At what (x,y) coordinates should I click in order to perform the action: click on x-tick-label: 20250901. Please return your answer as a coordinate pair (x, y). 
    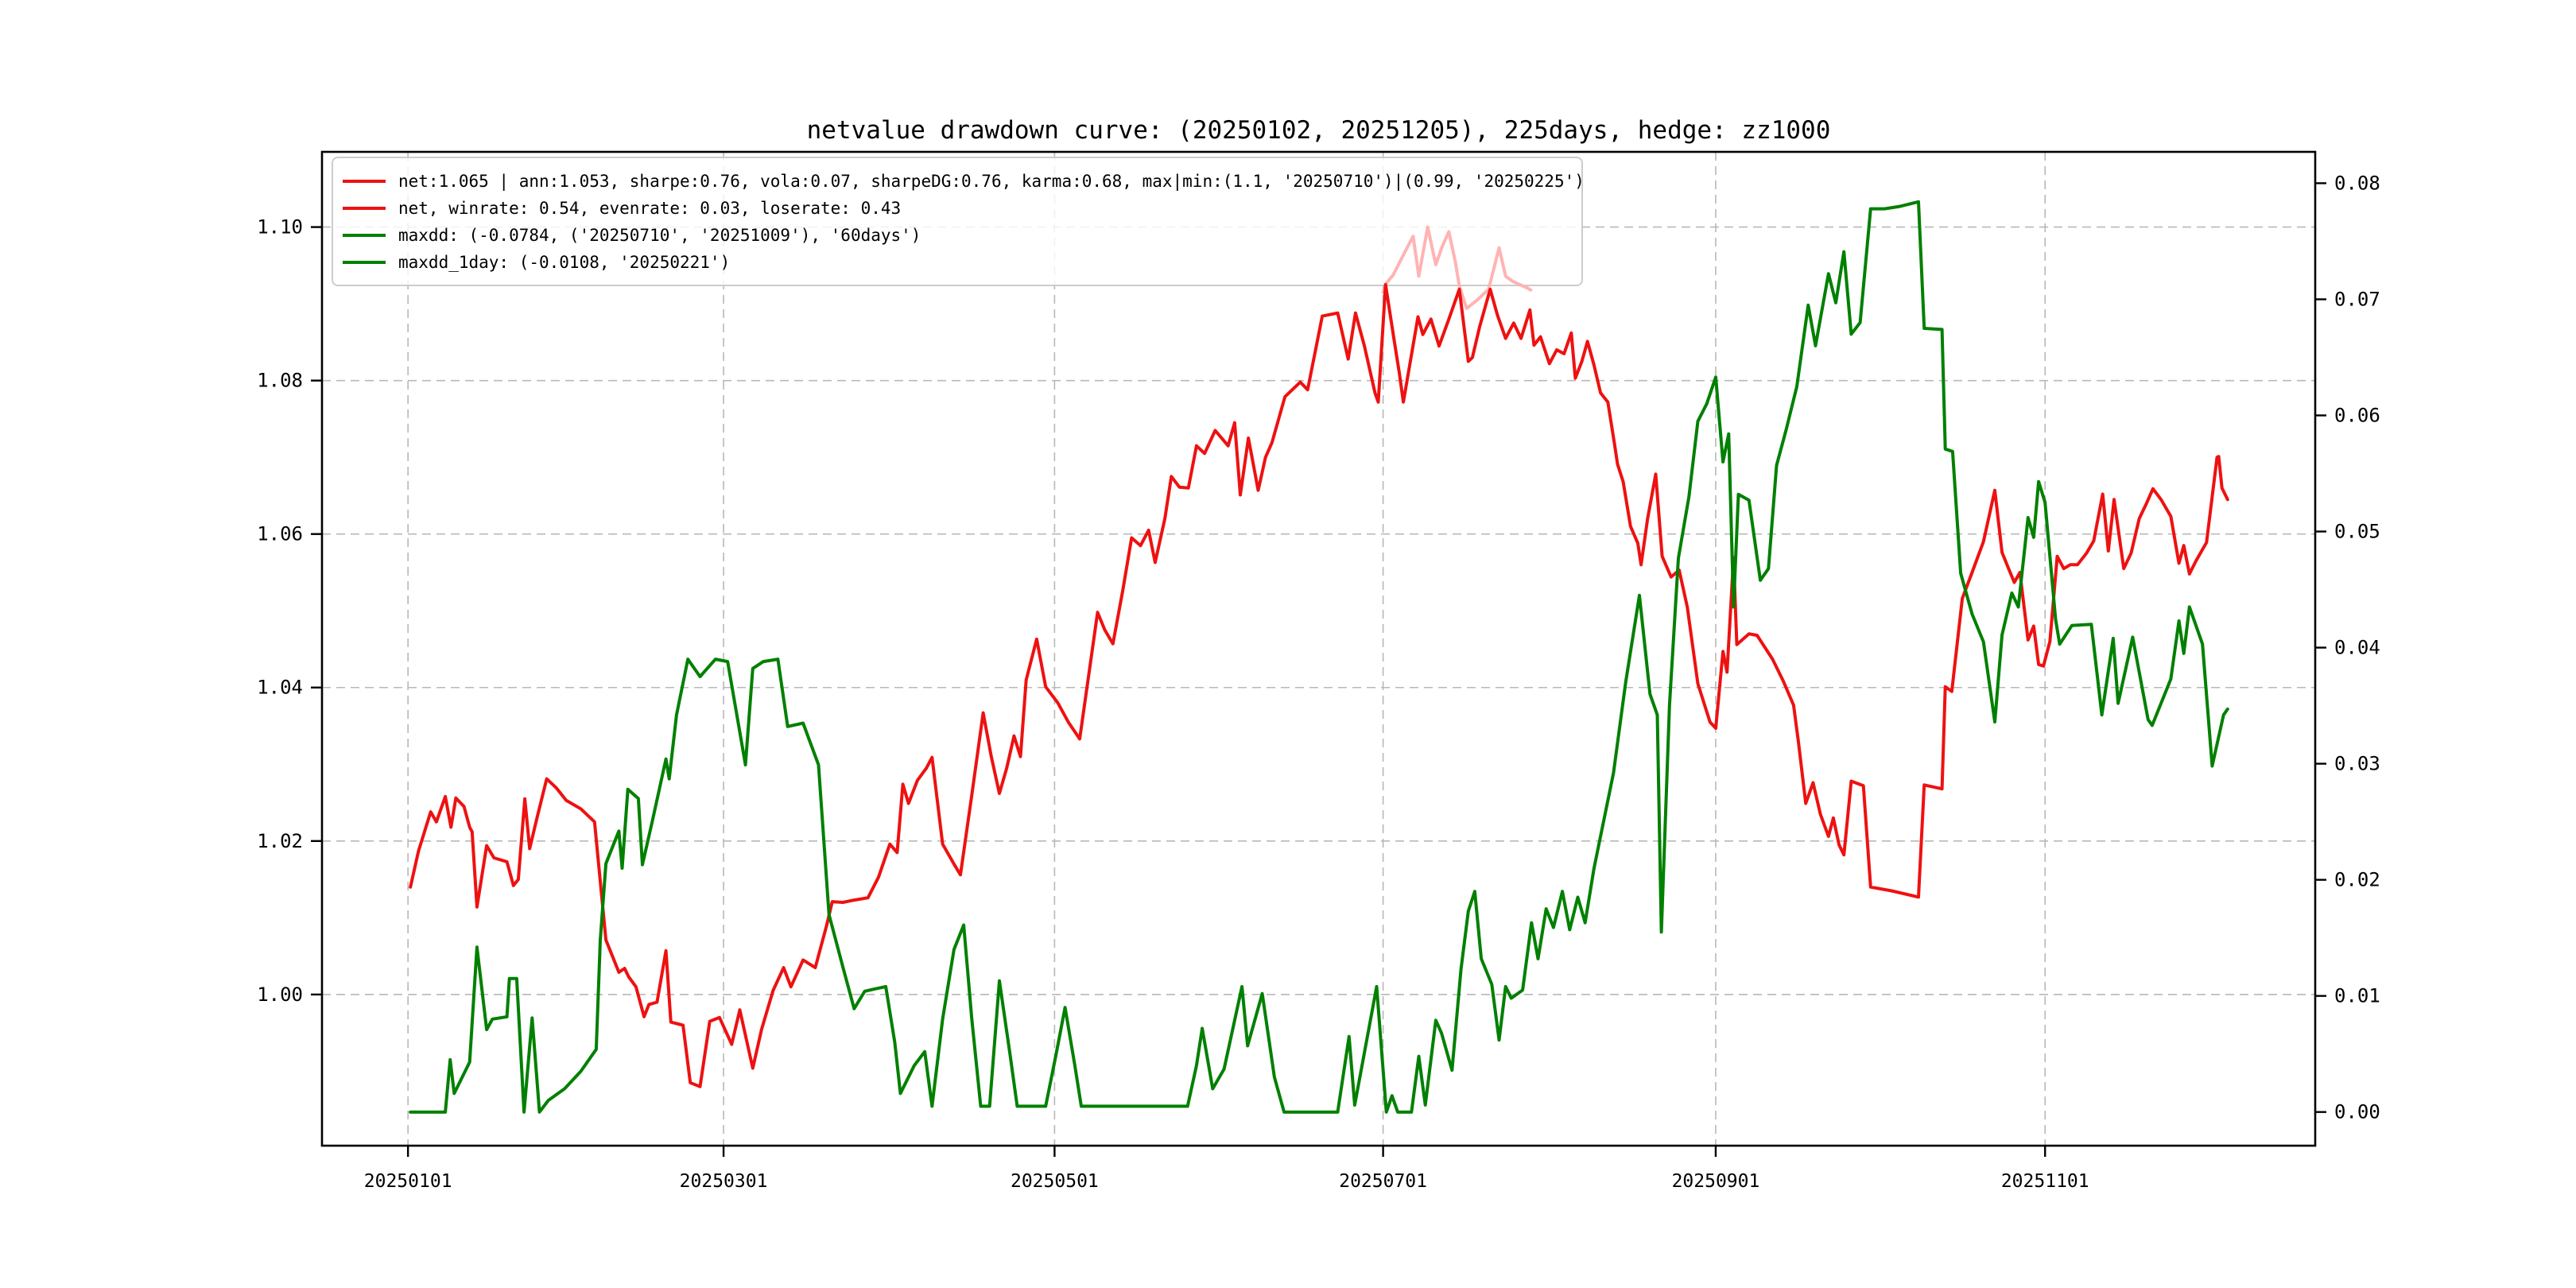
    Looking at the image, I should click on (1716, 1181).